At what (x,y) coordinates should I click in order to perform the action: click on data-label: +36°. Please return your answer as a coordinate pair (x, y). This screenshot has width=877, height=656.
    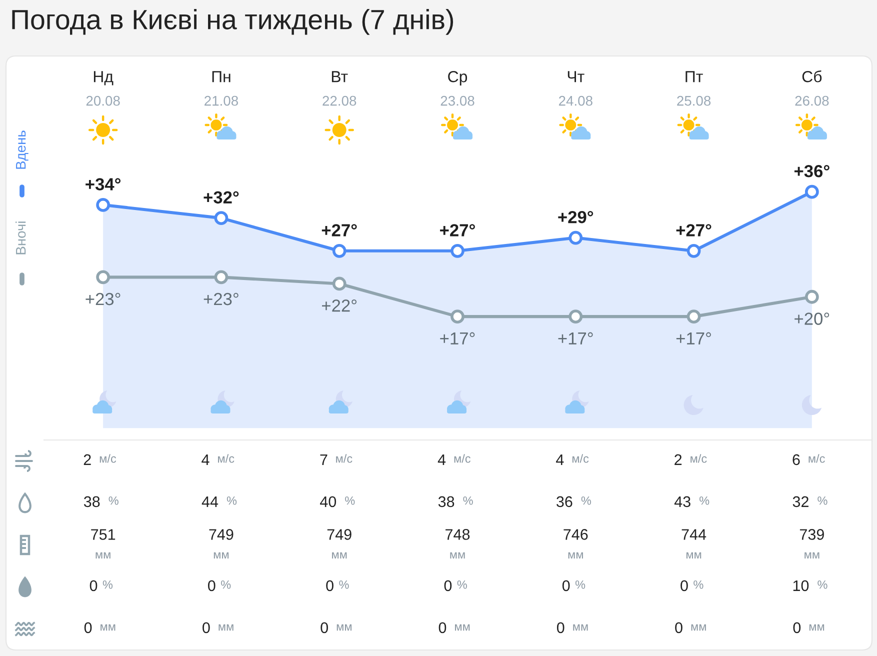
    Looking at the image, I should click on (812, 171).